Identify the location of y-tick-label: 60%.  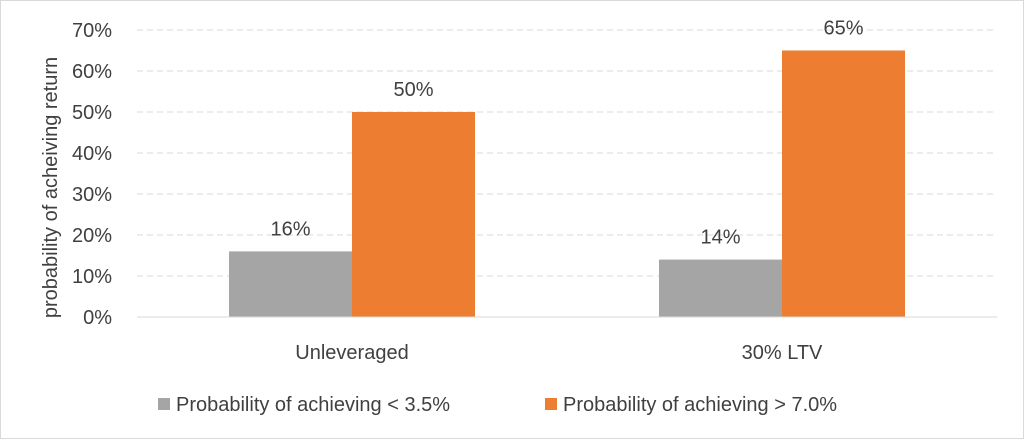
(92, 72).